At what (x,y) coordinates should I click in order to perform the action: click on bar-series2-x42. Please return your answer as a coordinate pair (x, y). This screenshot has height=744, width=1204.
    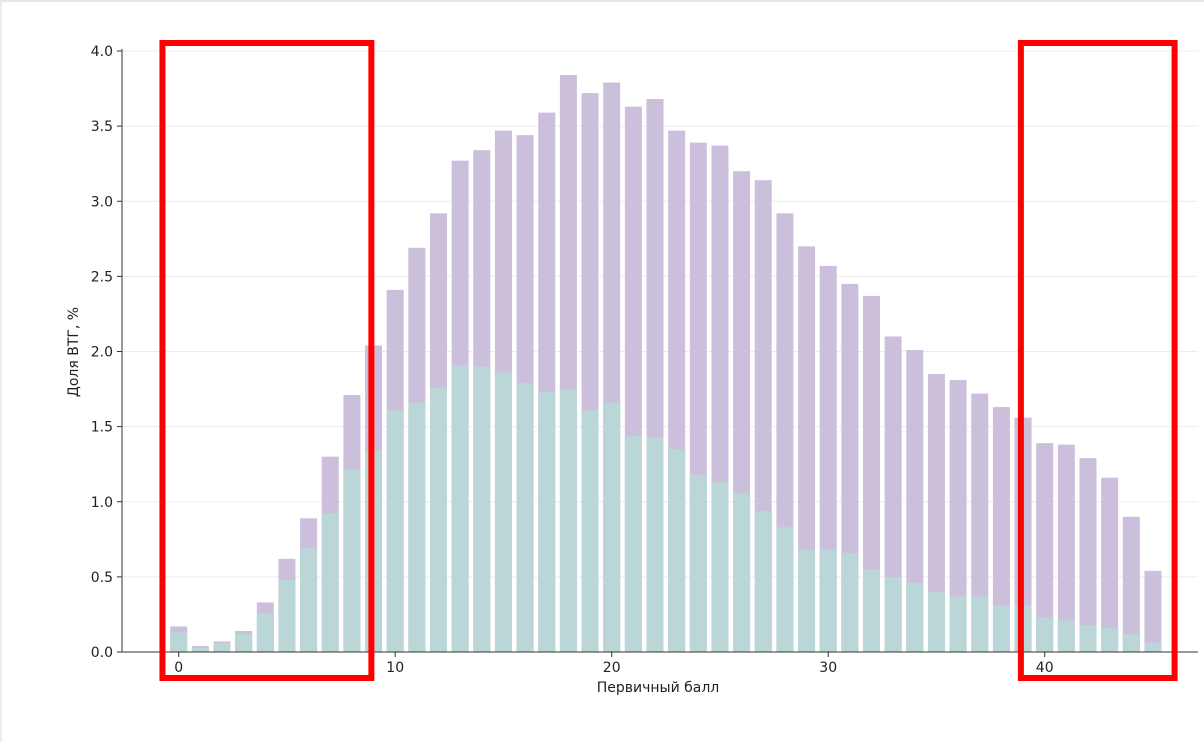
    Looking at the image, I should click on (1088, 638).